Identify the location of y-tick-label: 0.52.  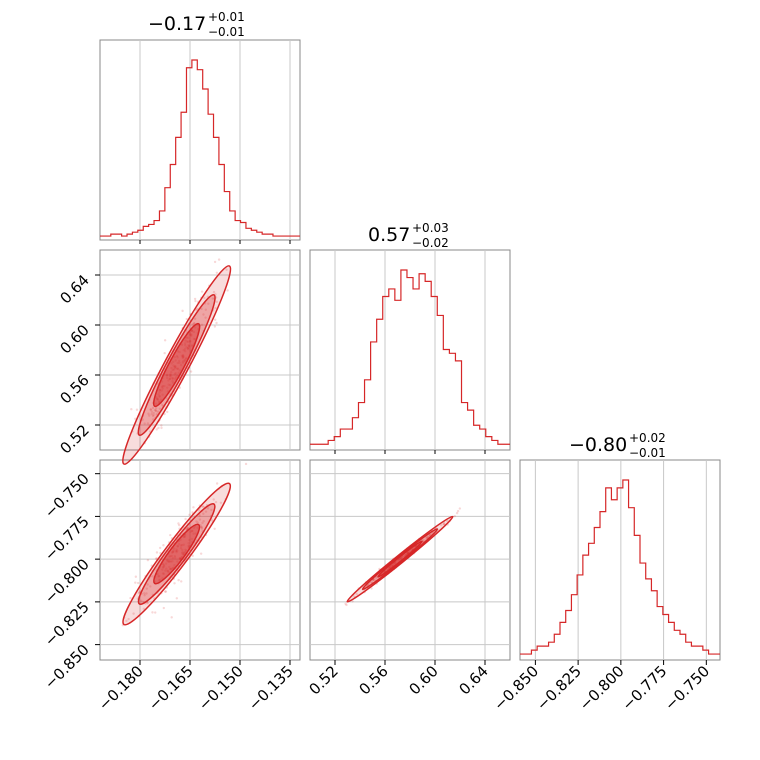
(74, 439).